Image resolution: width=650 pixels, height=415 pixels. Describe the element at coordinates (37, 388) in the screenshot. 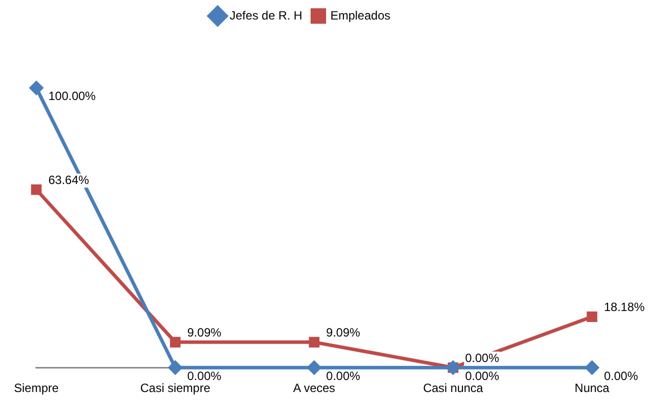

I see `x-tick-label: Siempre` at that location.